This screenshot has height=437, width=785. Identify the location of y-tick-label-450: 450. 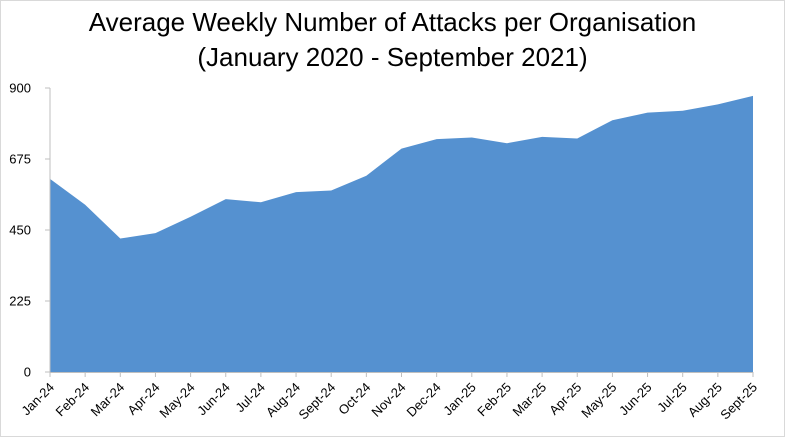
(20, 230).